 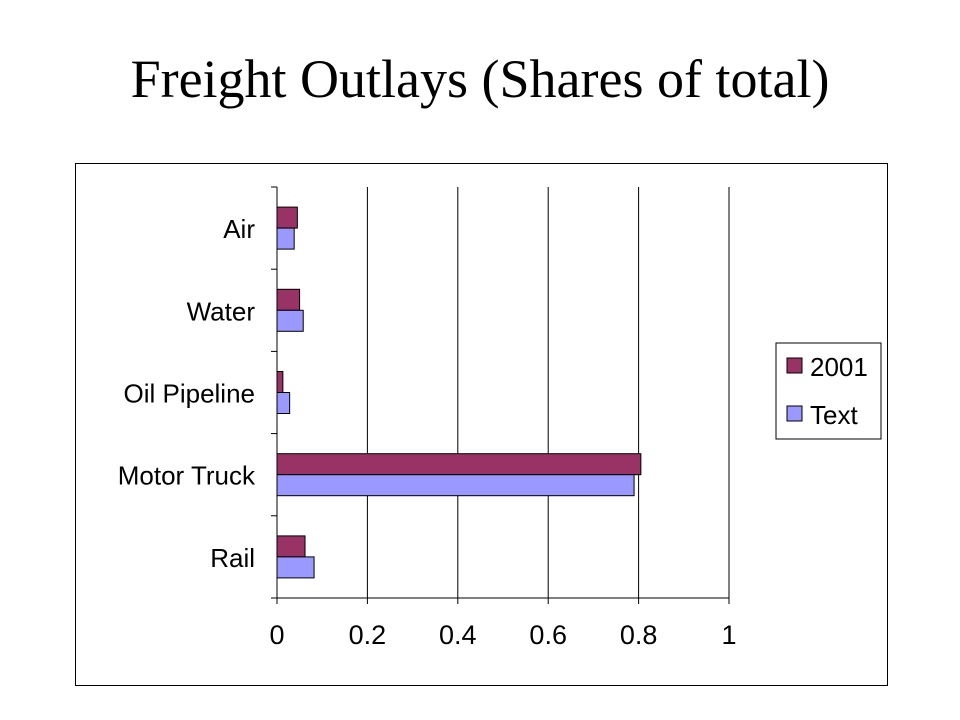 What do you see at coordinates (221, 311) in the screenshot?
I see `y-tick-label: Water` at bounding box center [221, 311].